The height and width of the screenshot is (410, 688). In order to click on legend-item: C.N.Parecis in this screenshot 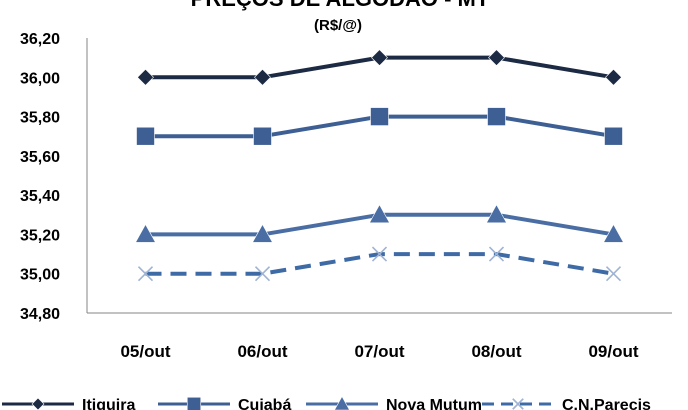, I will do `click(566, 403)`.